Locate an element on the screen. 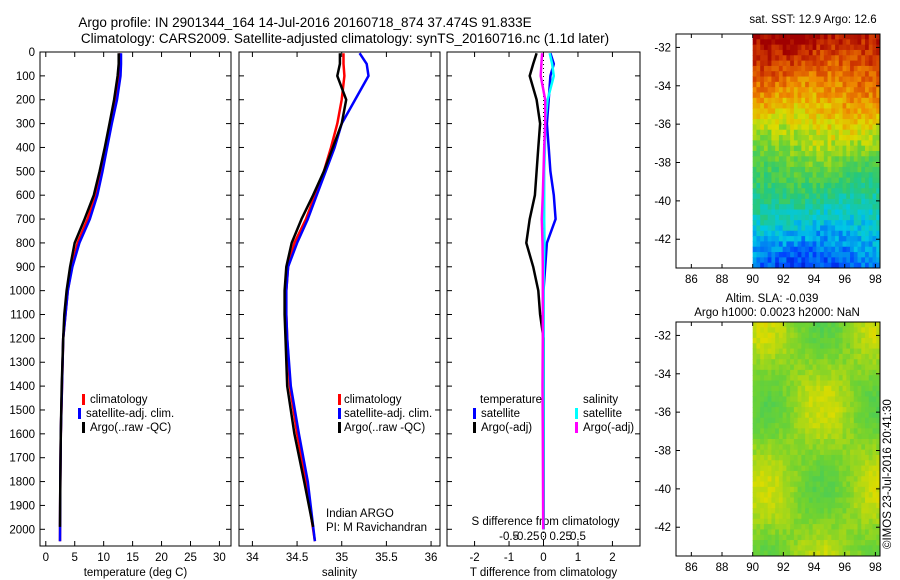 The height and width of the screenshot is (580, 900). y-tick-label: 500 is located at coordinates (25, 172).